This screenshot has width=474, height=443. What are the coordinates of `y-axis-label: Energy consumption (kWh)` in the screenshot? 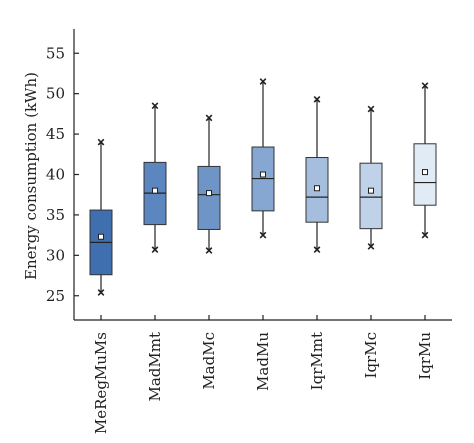 It's located at (31, 176).